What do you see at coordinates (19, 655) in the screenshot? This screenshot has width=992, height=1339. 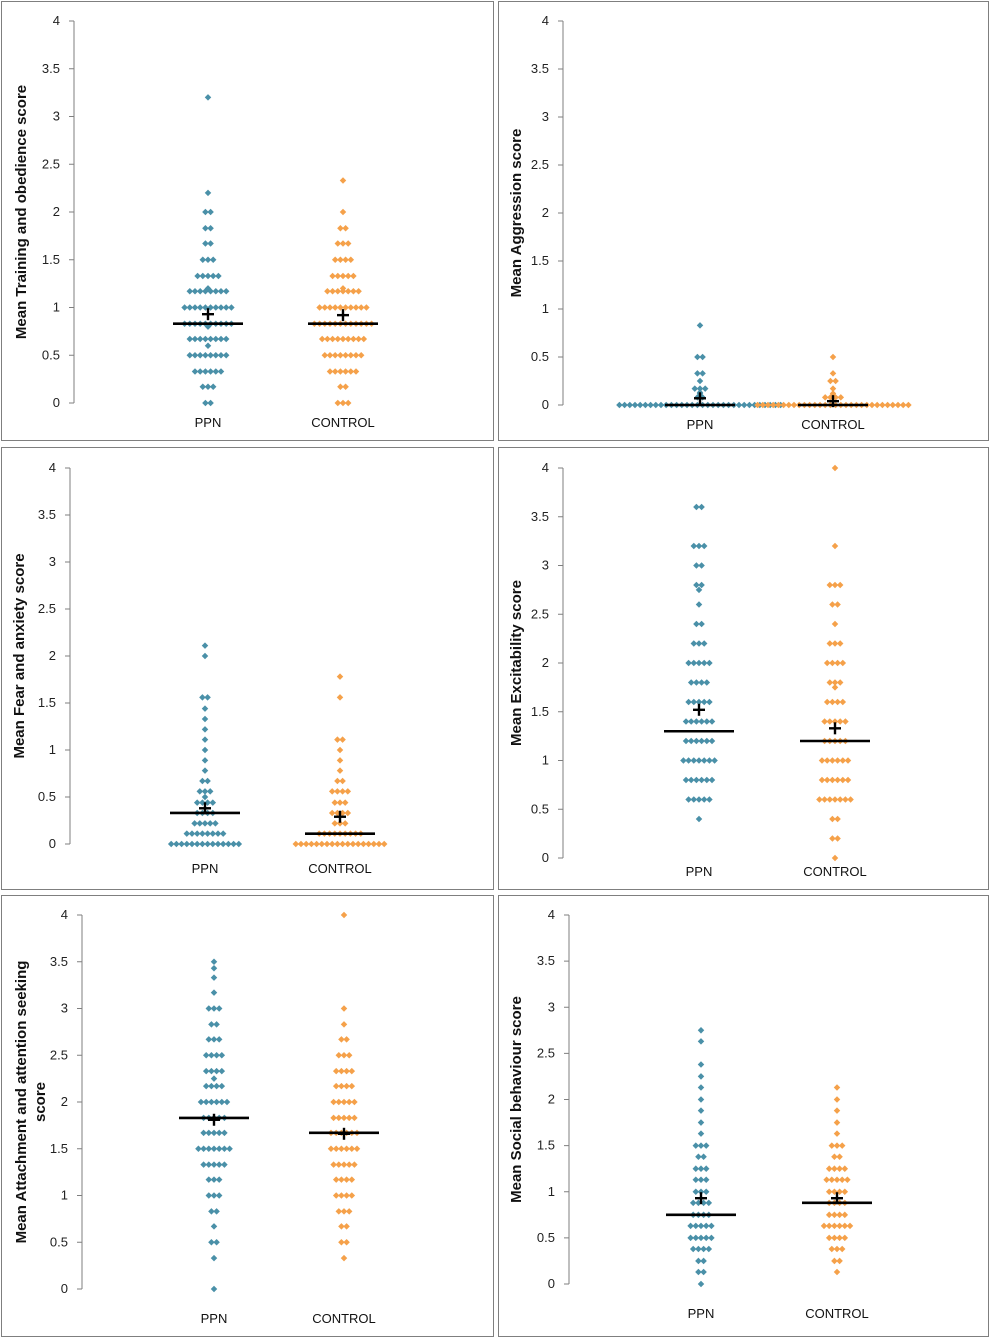 I see `y-axis-title-line: Mean Fear and anxiety score` at bounding box center [19, 655].